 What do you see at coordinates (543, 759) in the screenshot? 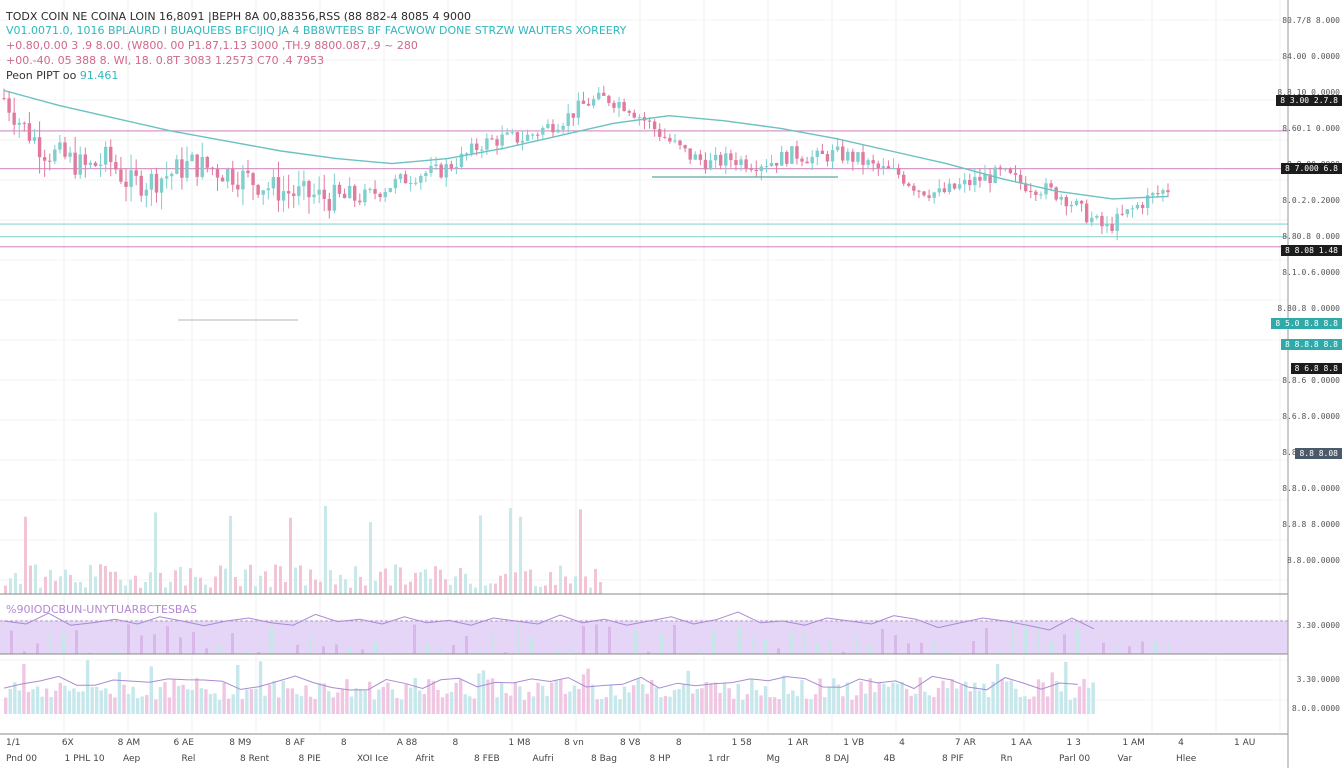
I see `toolbar-item: Aufri` at bounding box center [543, 759].